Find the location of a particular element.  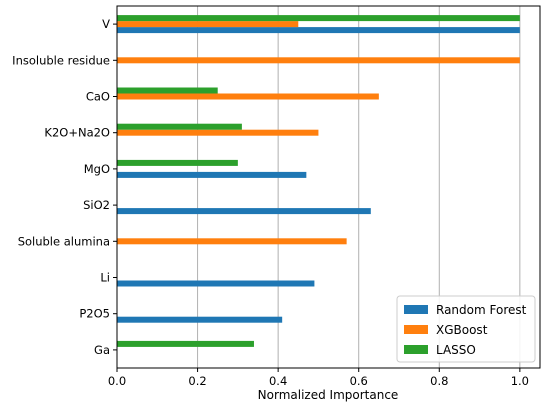

bar-random-forest-li is located at coordinates (216, 283).